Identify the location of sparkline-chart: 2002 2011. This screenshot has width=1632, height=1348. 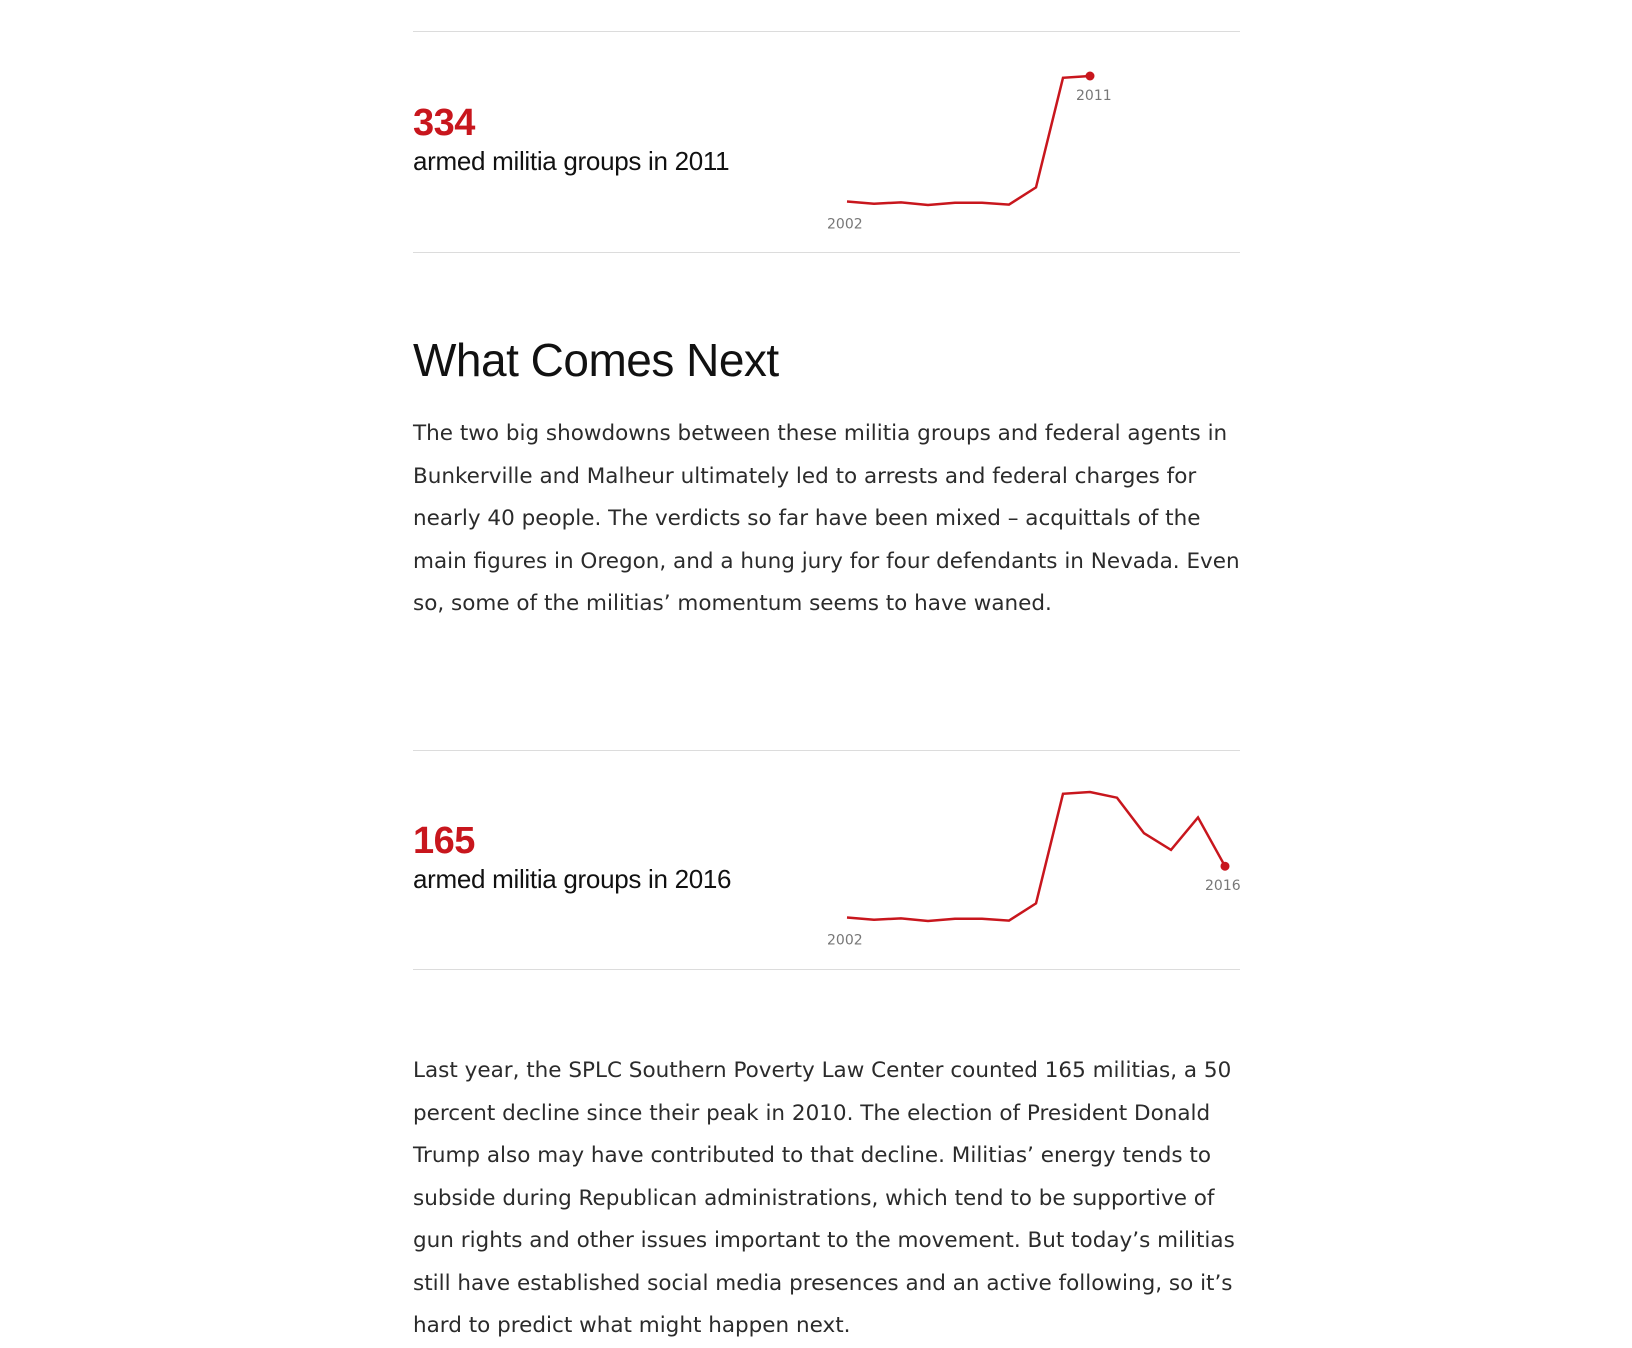
(969, 151).